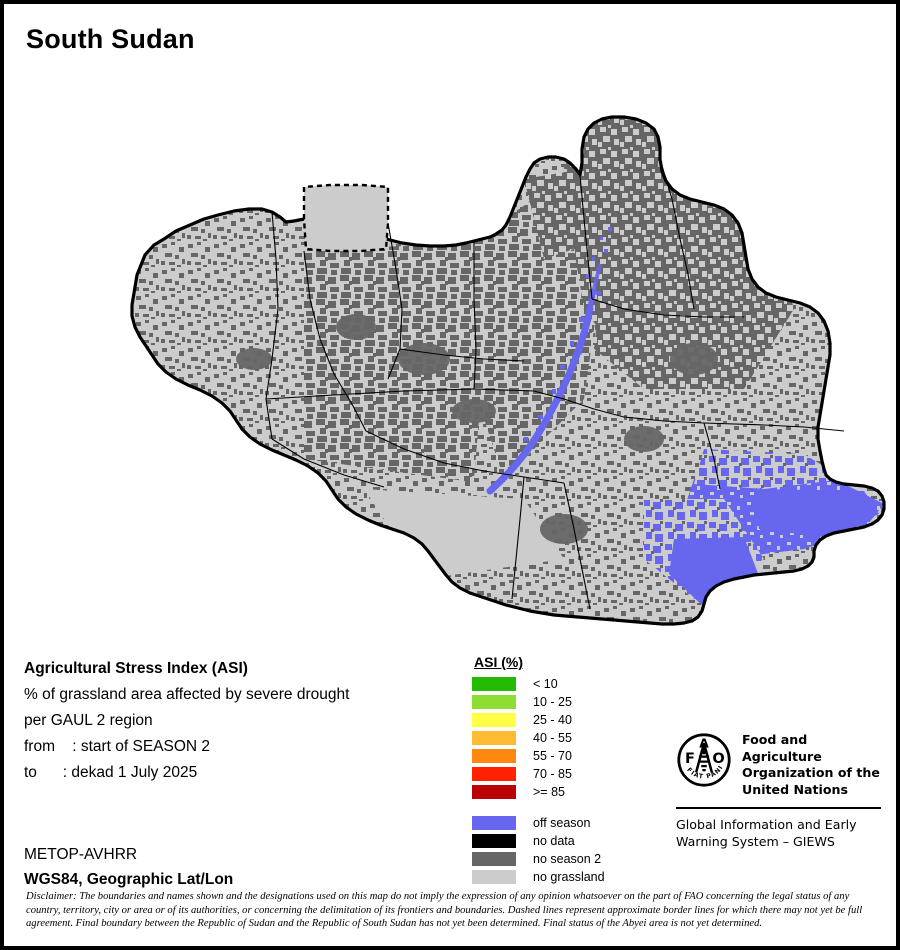 This screenshot has height=950, width=900. I want to click on legend-item-25-40: 25 - 40, so click(562, 719).